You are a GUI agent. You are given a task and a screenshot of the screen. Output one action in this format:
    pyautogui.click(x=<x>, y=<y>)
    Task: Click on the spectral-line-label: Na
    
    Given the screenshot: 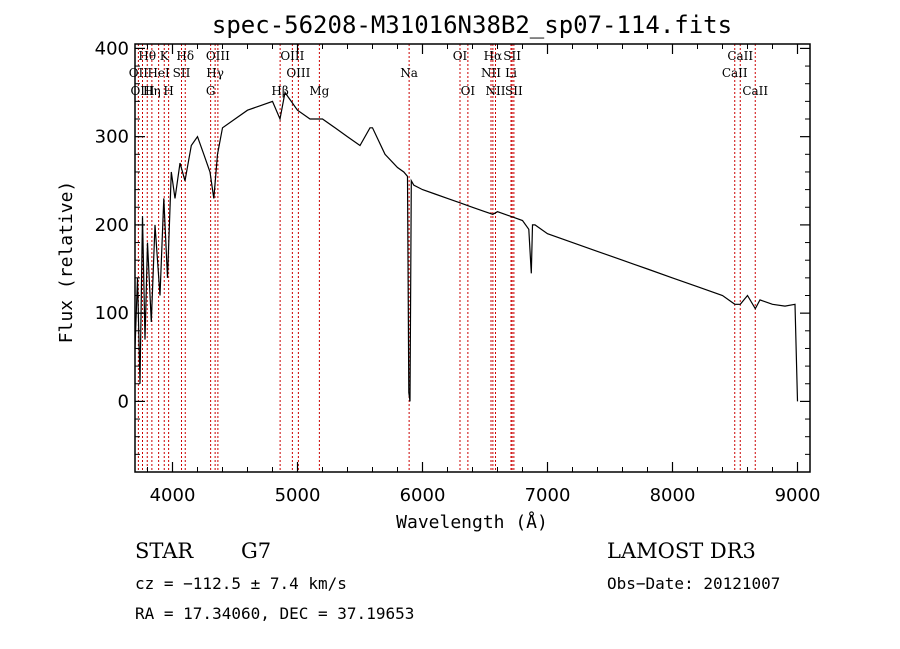 What is the action you would take?
    pyautogui.click(x=409, y=73)
    